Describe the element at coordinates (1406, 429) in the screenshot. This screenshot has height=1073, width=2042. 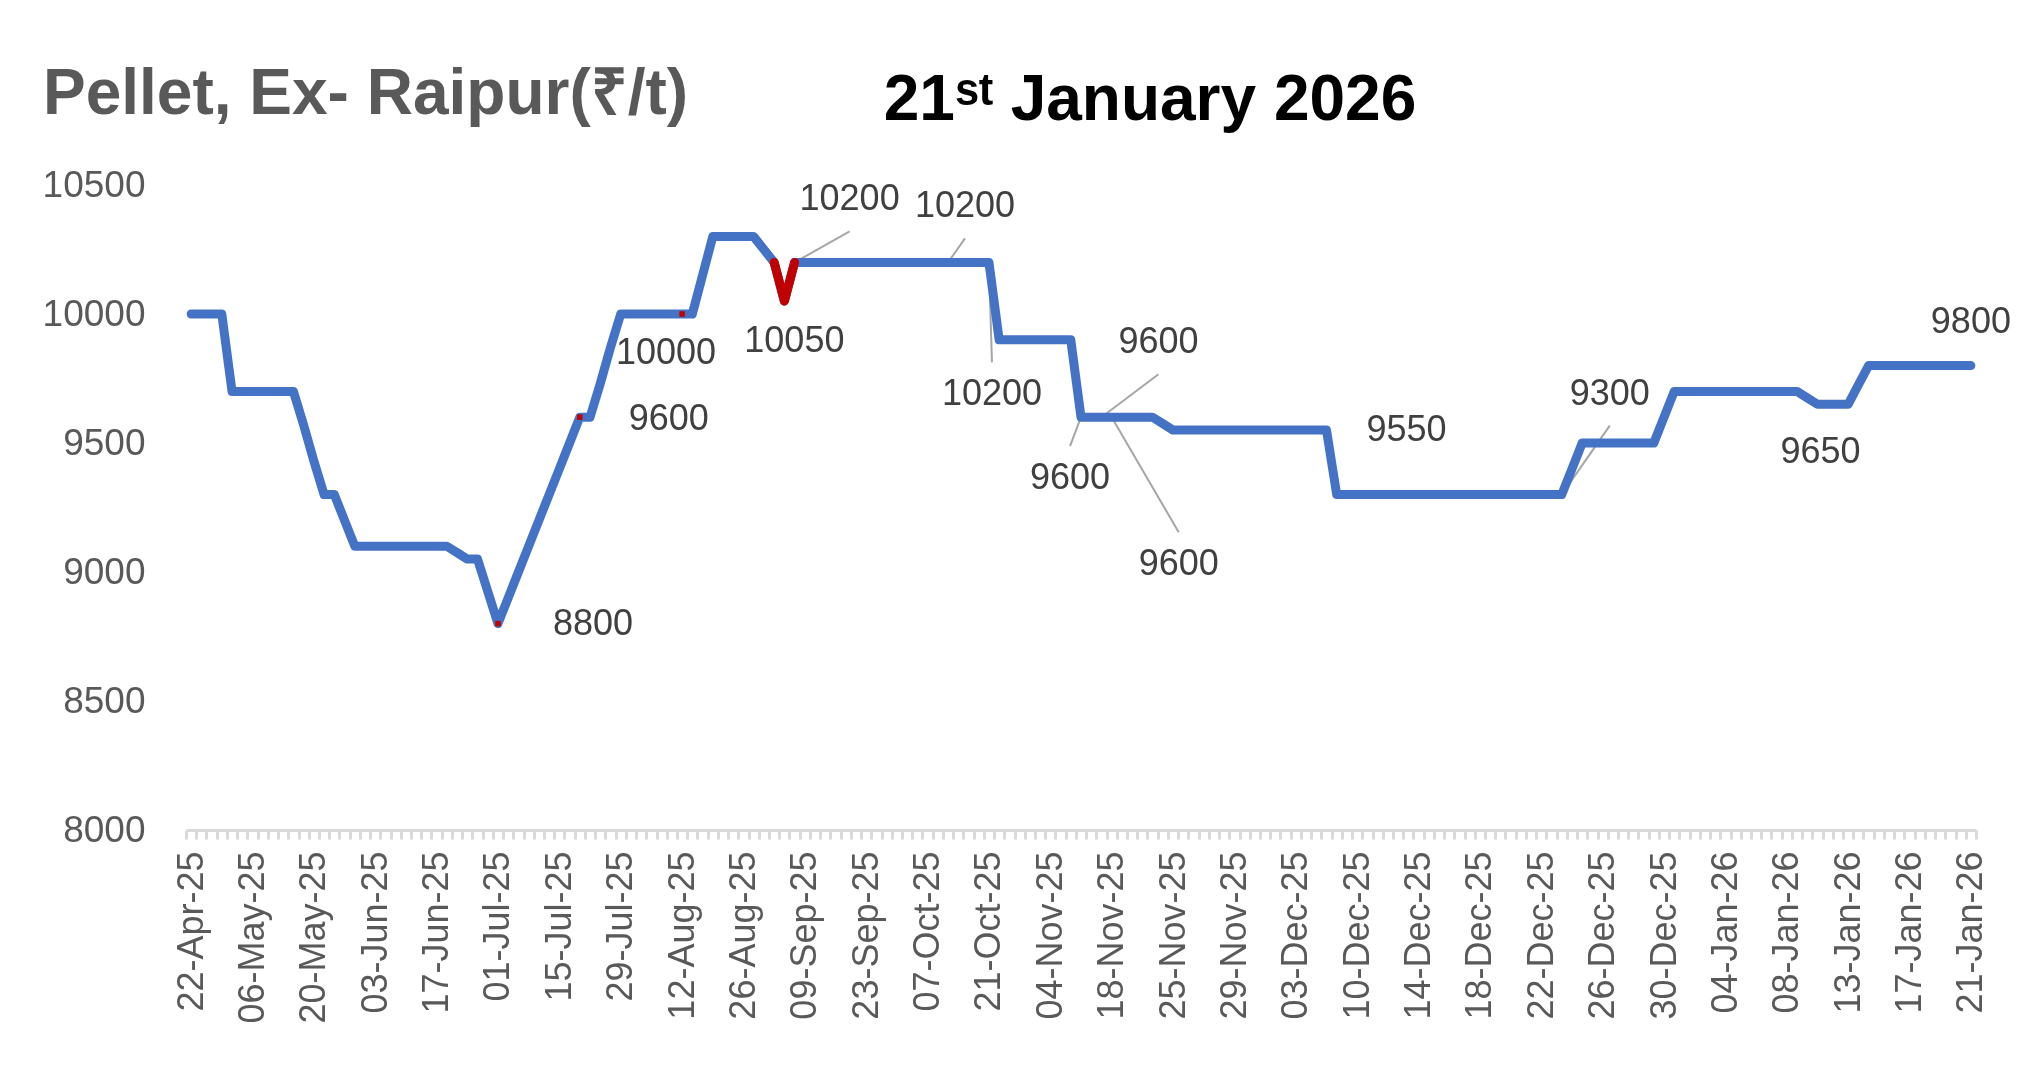
I see `data-label: 9550` at that location.